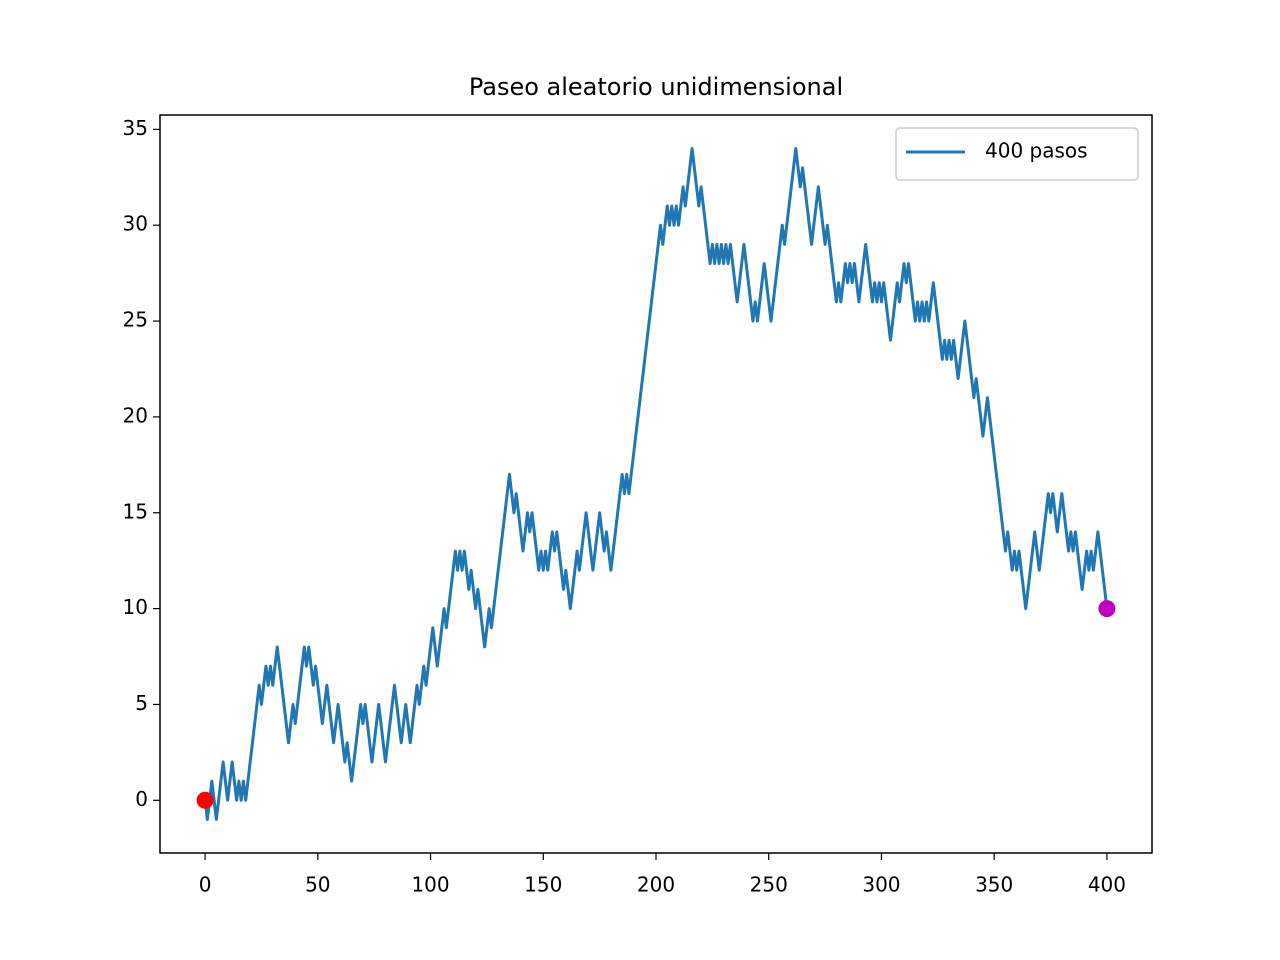 The width and height of the screenshot is (1280, 960). Describe the element at coordinates (994, 885) in the screenshot. I see `x-tick-label: 350` at that location.